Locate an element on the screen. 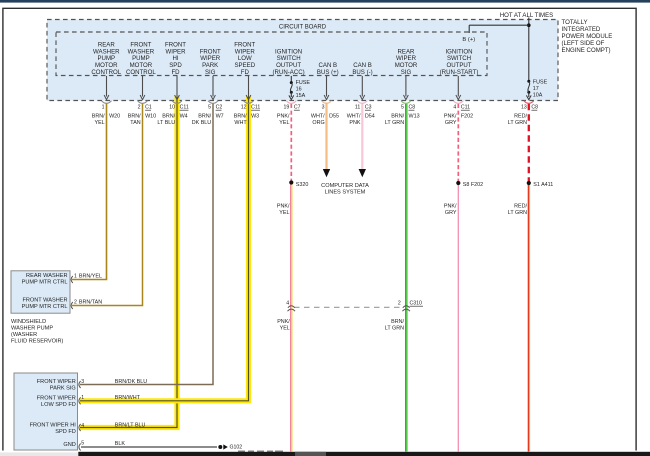  svg-text: 16 is located at coordinates (299, 89).